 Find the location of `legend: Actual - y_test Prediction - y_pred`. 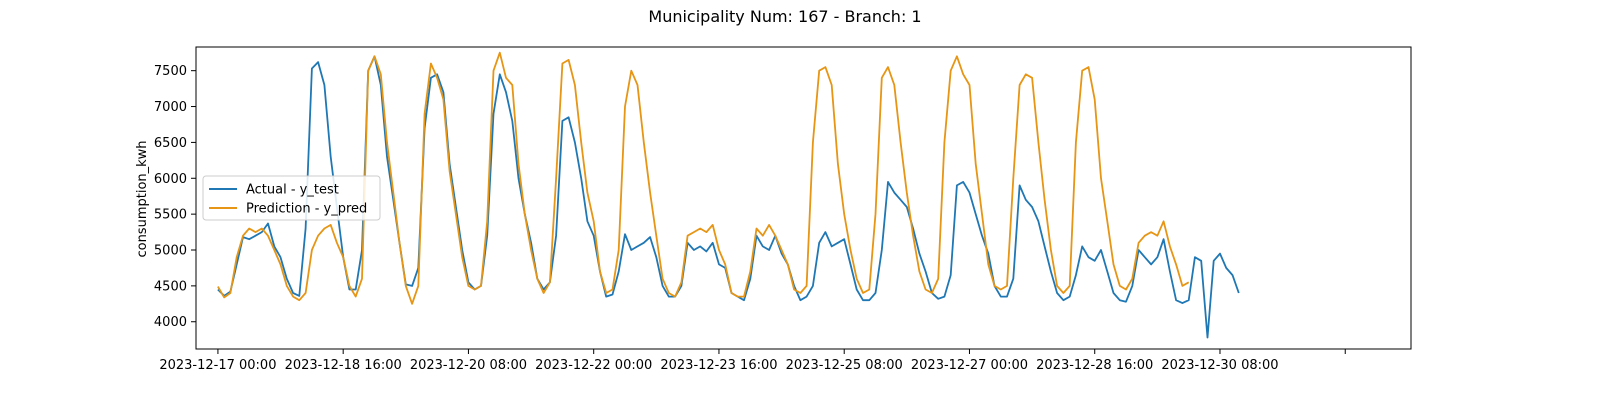

legend: Actual - y_test Prediction - y_pred is located at coordinates (291, 198).